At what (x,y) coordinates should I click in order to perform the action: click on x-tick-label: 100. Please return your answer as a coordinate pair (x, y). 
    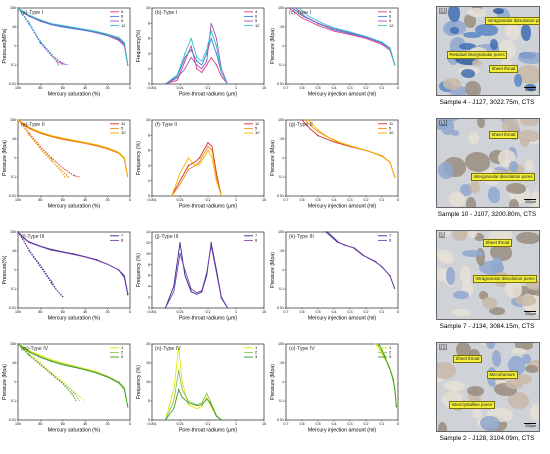
    Looking at the image, I should click on (18, 312).